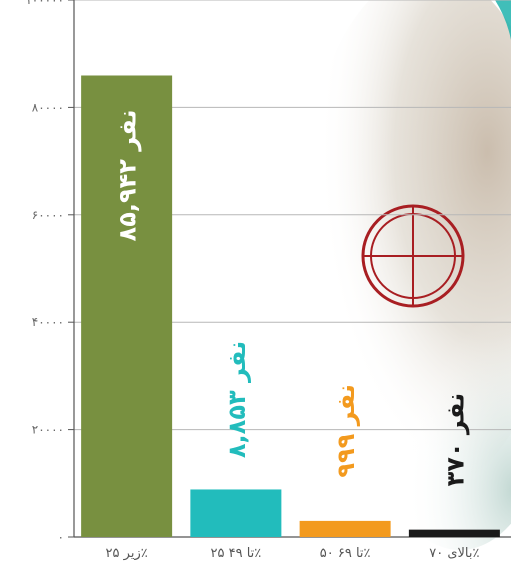 The width and height of the screenshot is (511, 584). Describe the element at coordinates (127, 553) in the screenshot. I see `category-label: زیر ۲۵٪` at that location.